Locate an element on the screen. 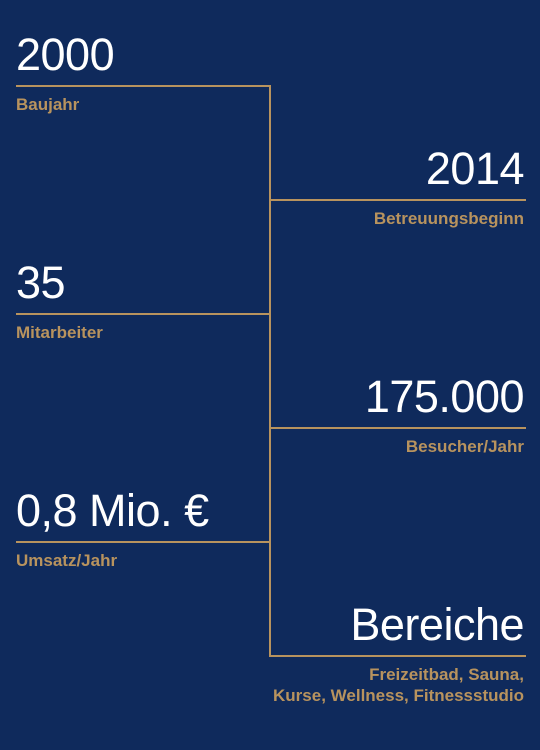 The height and width of the screenshot is (750, 540). fact-value-areas: Bereiche is located at coordinates (437, 624).